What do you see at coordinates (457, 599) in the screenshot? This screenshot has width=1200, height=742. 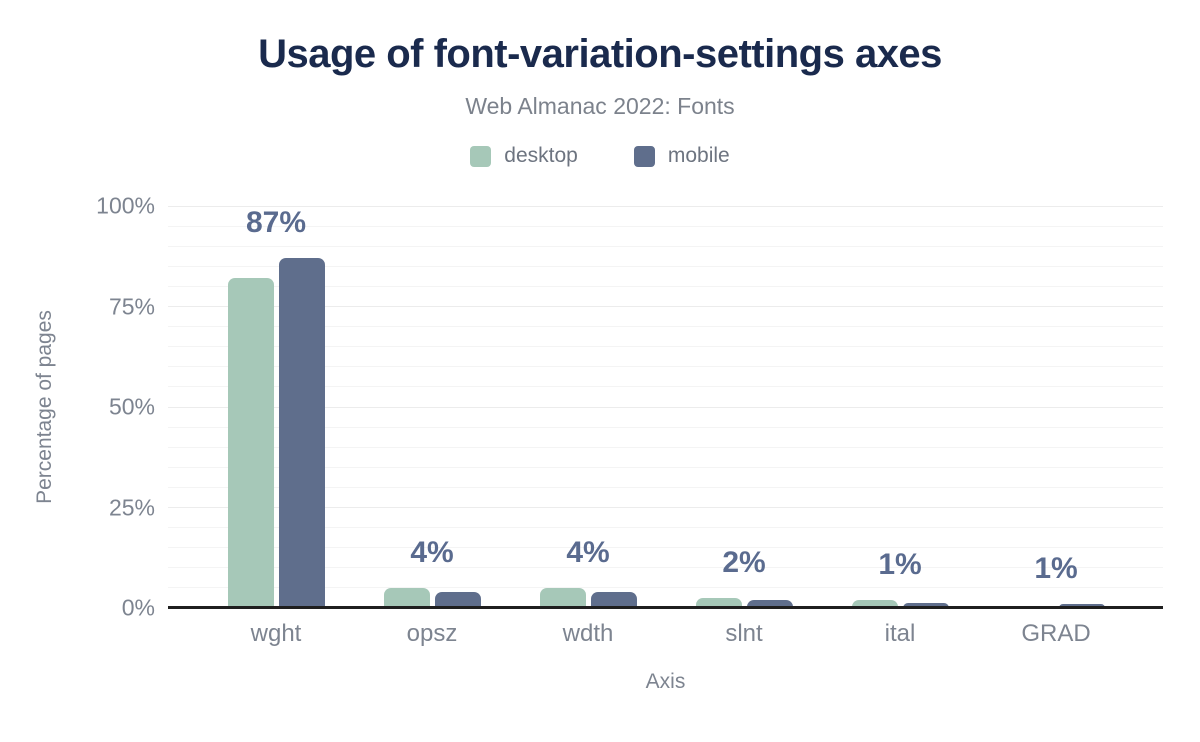 I see `bar-mobile-opsz` at bounding box center [457, 599].